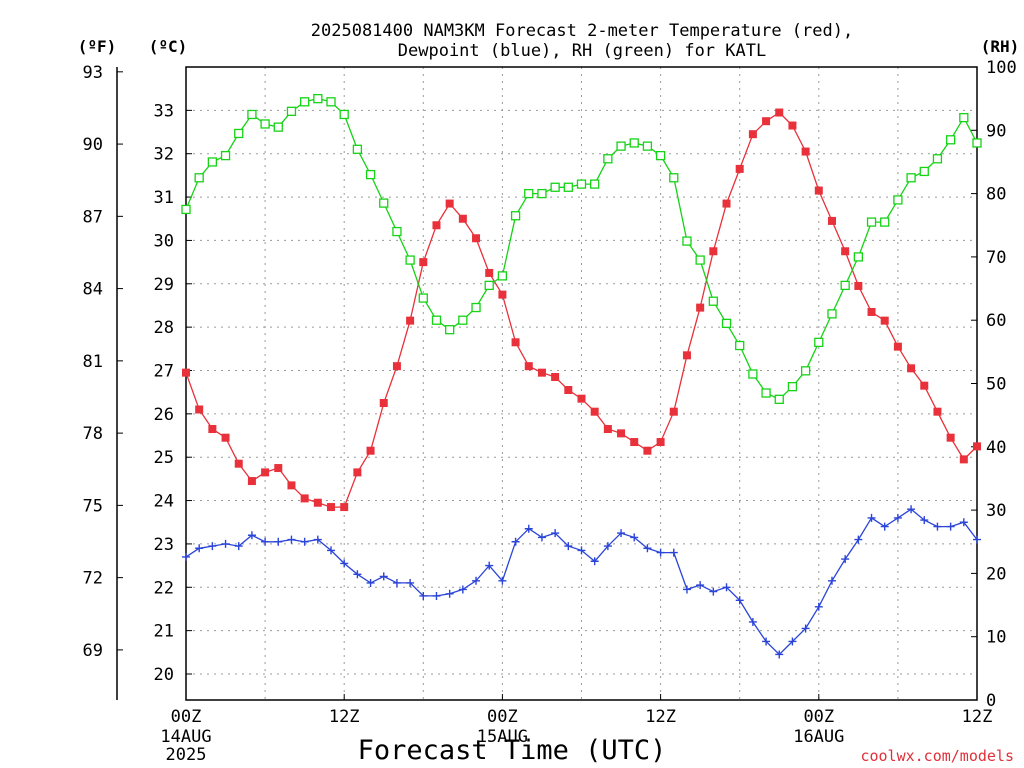  Describe the element at coordinates (996, 131) in the screenshot. I see `rh-tick-label: 90` at that location.